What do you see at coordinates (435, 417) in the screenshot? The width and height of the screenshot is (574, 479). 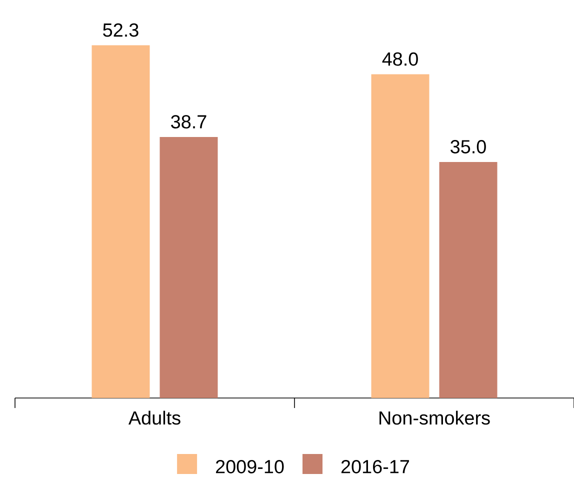 I see `x-tick-label: Non-smokers` at bounding box center [435, 417].